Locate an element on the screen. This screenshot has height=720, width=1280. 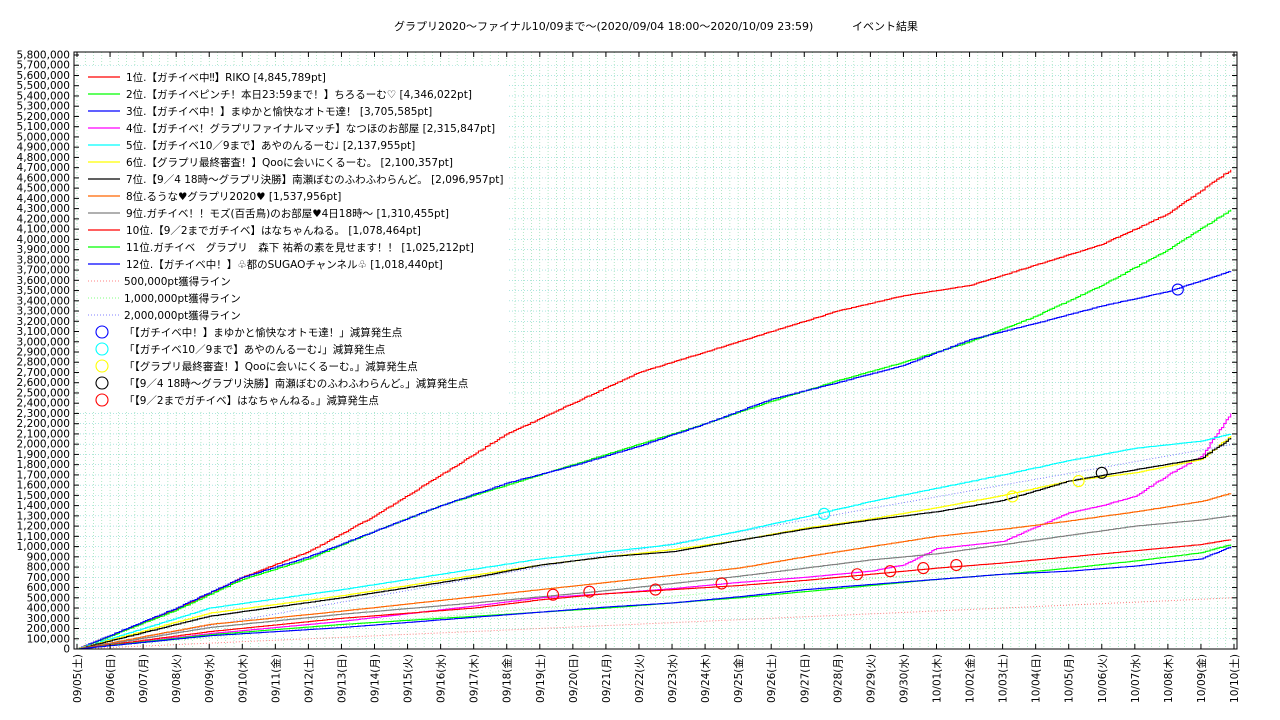
y-tick-label: 4,000,000 is located at coordinates (43, 240).